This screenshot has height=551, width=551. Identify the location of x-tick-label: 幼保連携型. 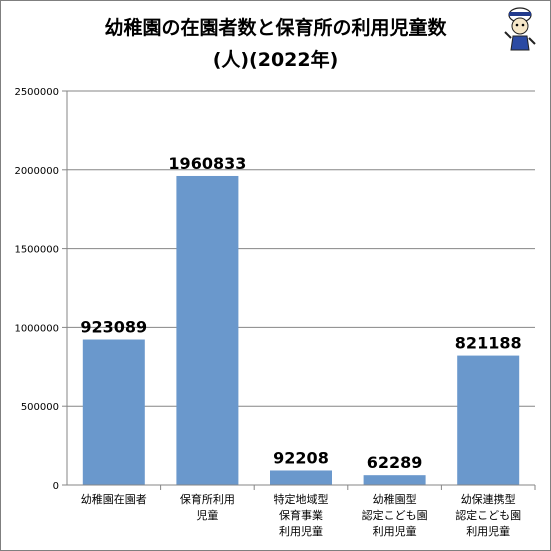
(488, 499).